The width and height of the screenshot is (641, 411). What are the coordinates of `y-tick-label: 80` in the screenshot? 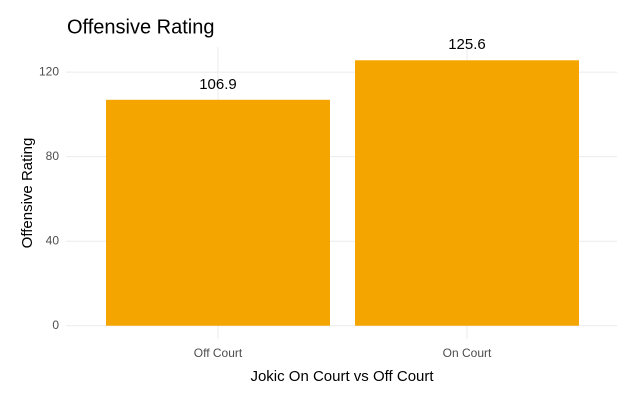 It's located at (53, 156).